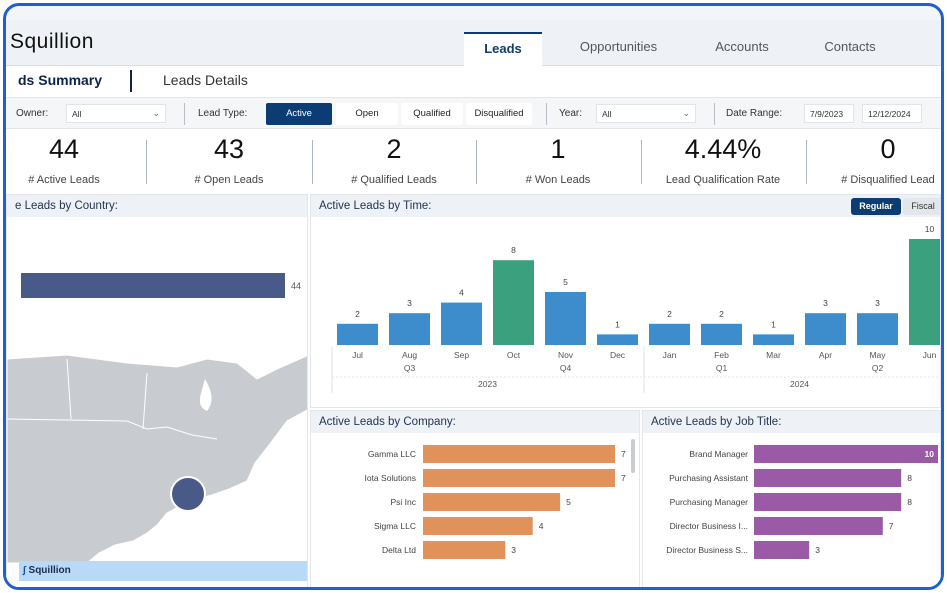 This screenshot has height=593, width=947. What do you see at coordinates (565, 282) in the screenshot?
I see `time-bar-label: 5` at bounding box center [565, 282].